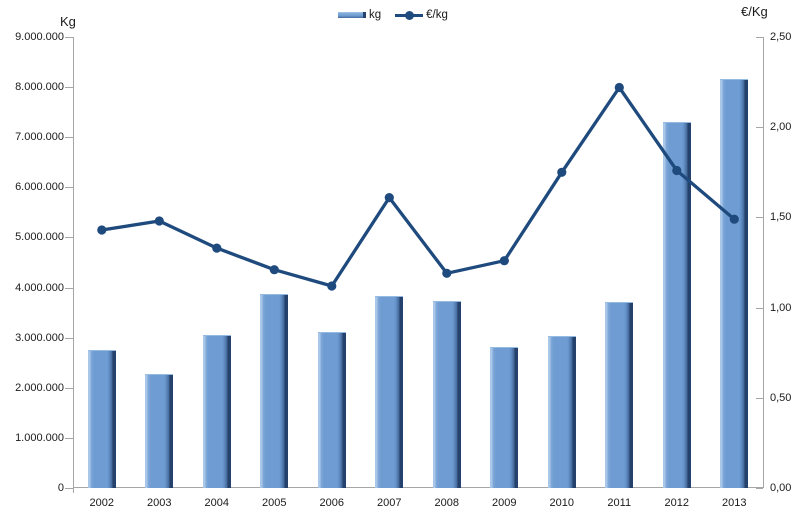 Image resolution: width=802 pixels, height=528 pixels. I want to click on legend-item-kg: kg, so click(359, 15).